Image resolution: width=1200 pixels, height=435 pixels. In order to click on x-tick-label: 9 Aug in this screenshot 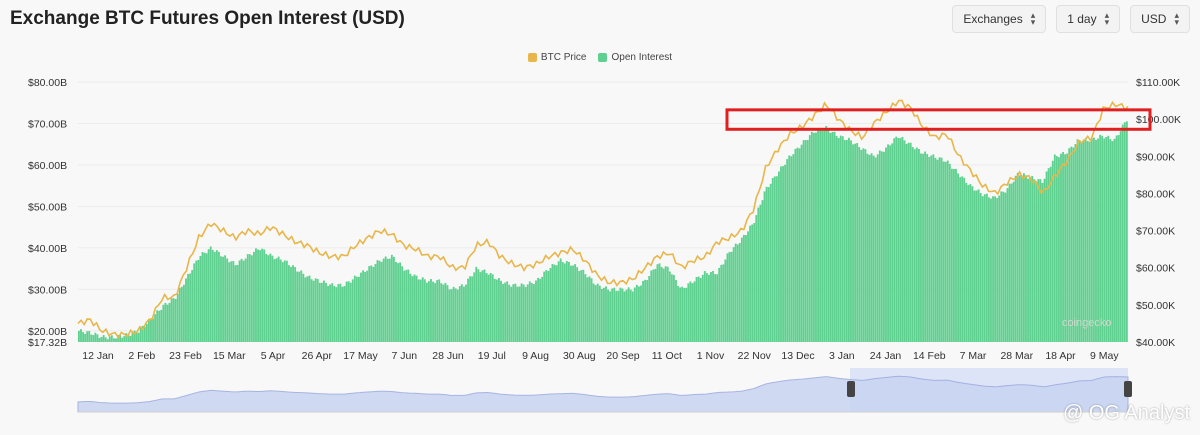, I will do `click(535, 356)`.